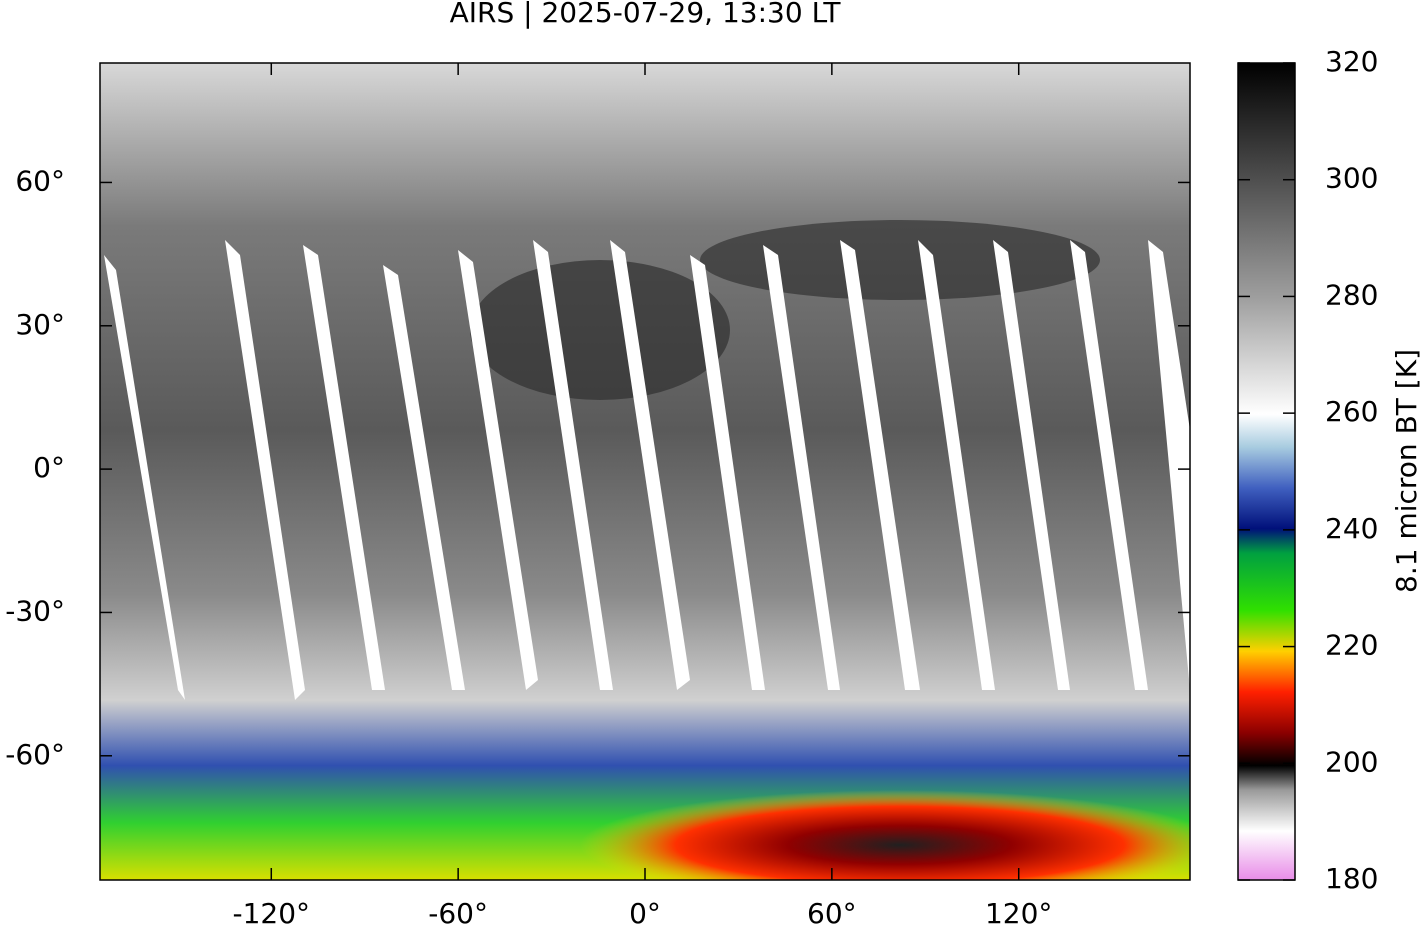 The height and width of the screenshot is (930, 1421). Describe the element at coordinates (1351, 645) in the screenshot. I see `colorbar-tick-label: 220` at that location.